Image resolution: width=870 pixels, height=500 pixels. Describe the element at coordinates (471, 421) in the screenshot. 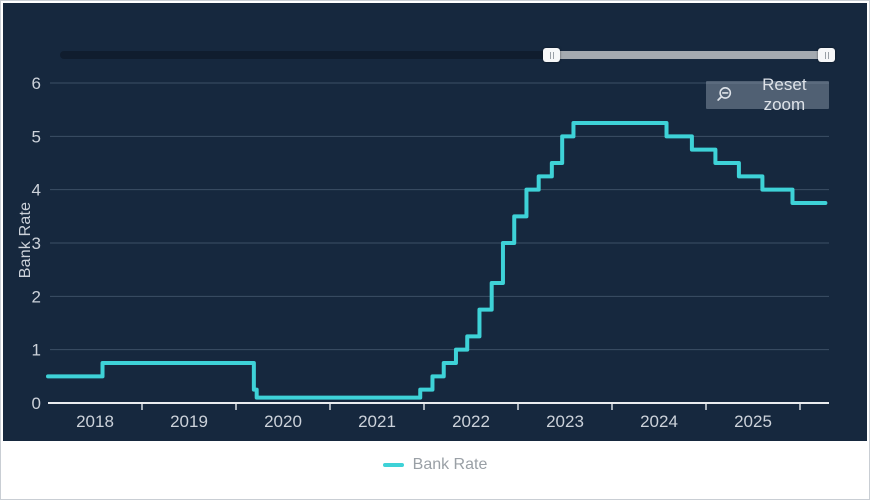

I see `x-axis-label: 2022` at that location.